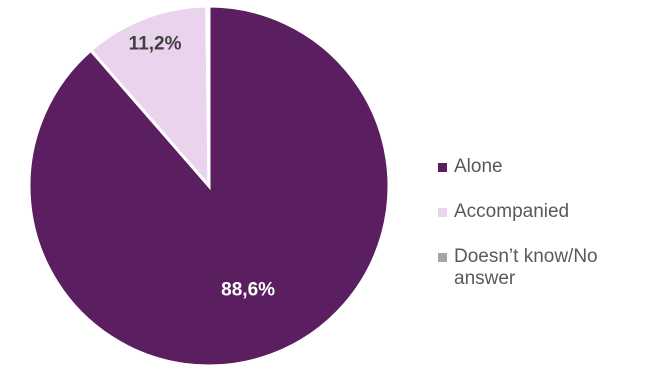 This screenshot has width=654, height=365. I want to click on legend-label-accompanied: Accompanied, so click(512, 211).